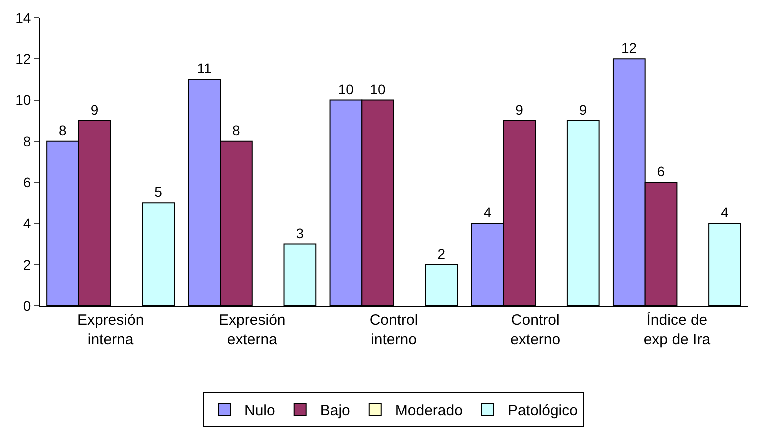 This screenshot has height=437, width=758. I want to click on y-tick-label: 2, so click(27, 264).